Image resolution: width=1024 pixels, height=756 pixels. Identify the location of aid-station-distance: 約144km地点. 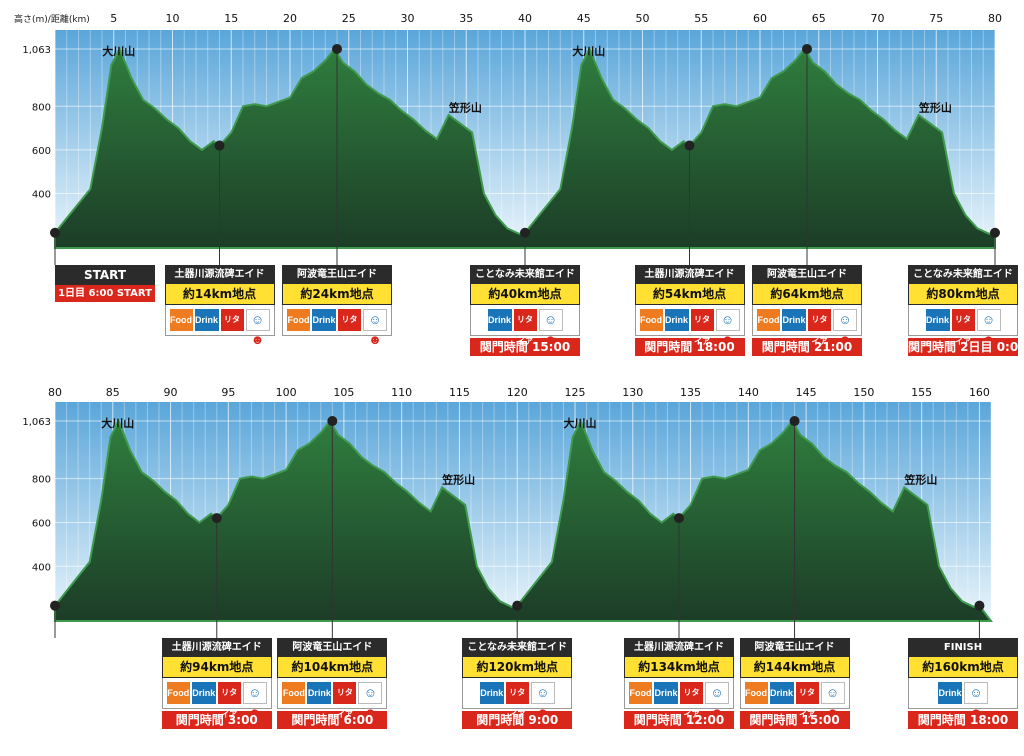
(794, 667).